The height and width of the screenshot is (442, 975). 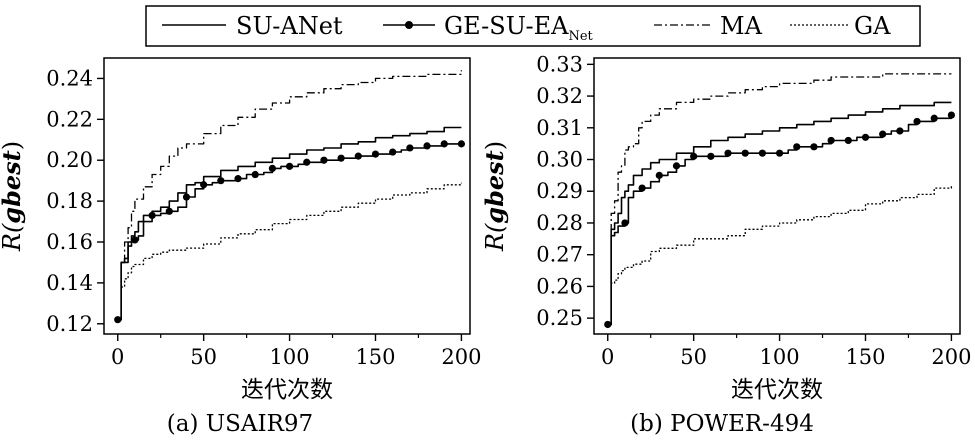 I want to click on y-tick-label: 0.31, so click(x=559, y=128).